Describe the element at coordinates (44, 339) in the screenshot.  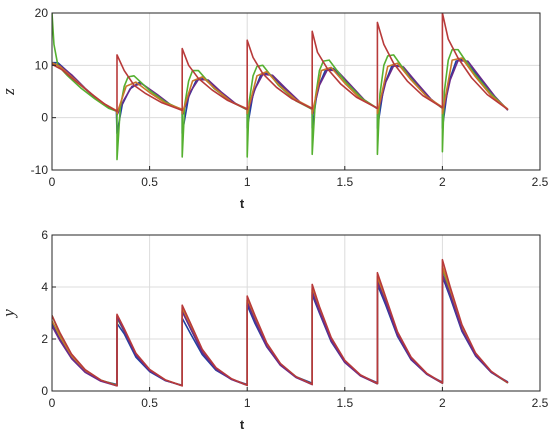
I see `y-tick-label: 2` at that location.